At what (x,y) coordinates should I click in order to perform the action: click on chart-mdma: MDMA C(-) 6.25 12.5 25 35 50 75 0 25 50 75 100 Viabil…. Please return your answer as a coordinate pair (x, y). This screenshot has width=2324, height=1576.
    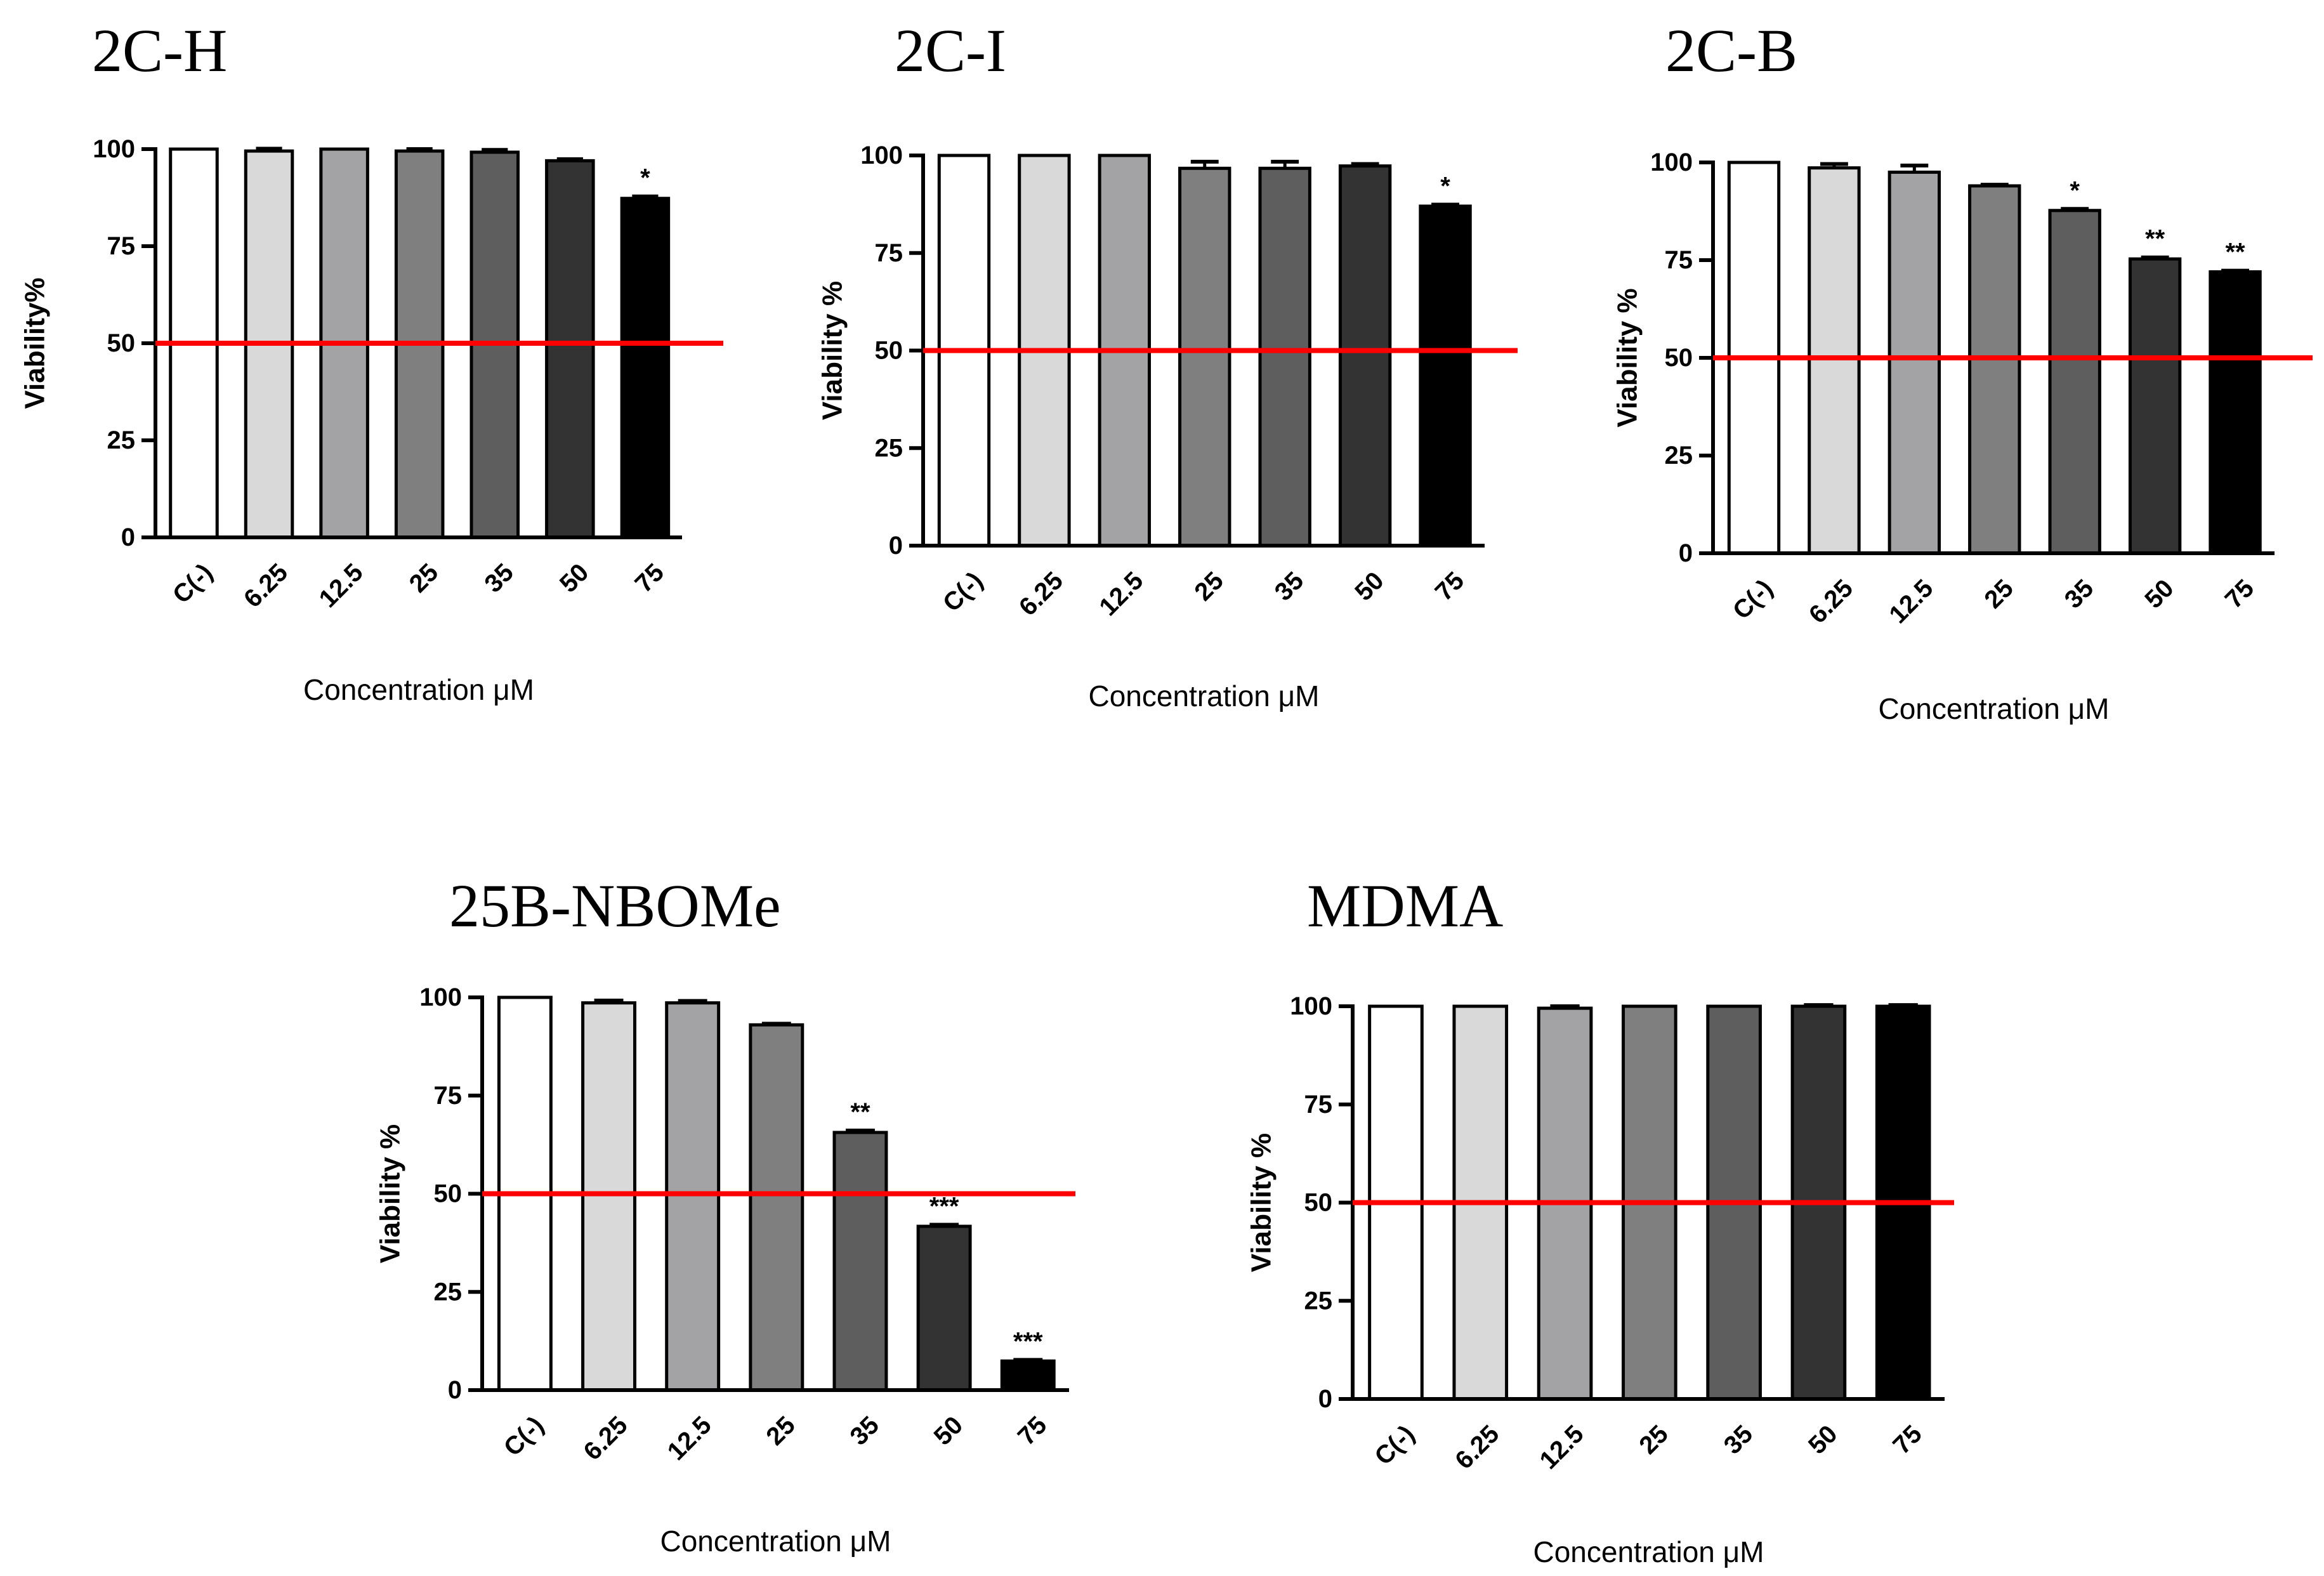
    Looking at the image, I should click on (1600, 1220).